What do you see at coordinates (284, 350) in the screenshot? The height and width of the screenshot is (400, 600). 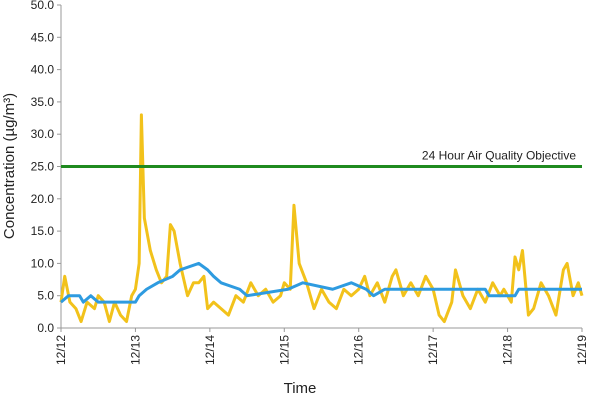 I see `x-tick-label: 12/15` at bounding box center [284, 350].